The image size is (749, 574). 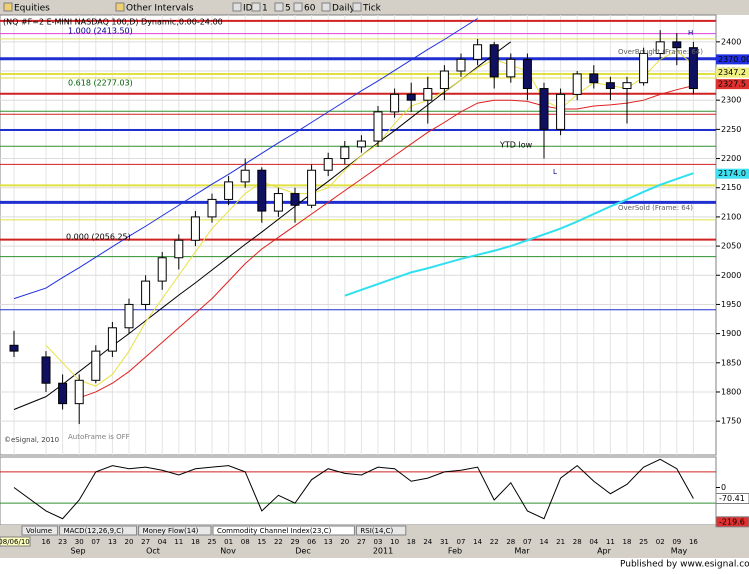 I want to click on y-tick-label: 2200, so click(x=731, y=158).